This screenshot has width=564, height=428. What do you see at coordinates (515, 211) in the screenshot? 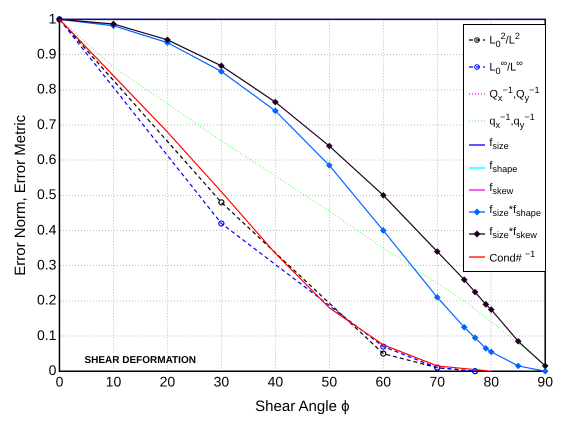
I see `legend-label: f$_{size}$*f$_{shape}$` at bounding box center [515, 211].